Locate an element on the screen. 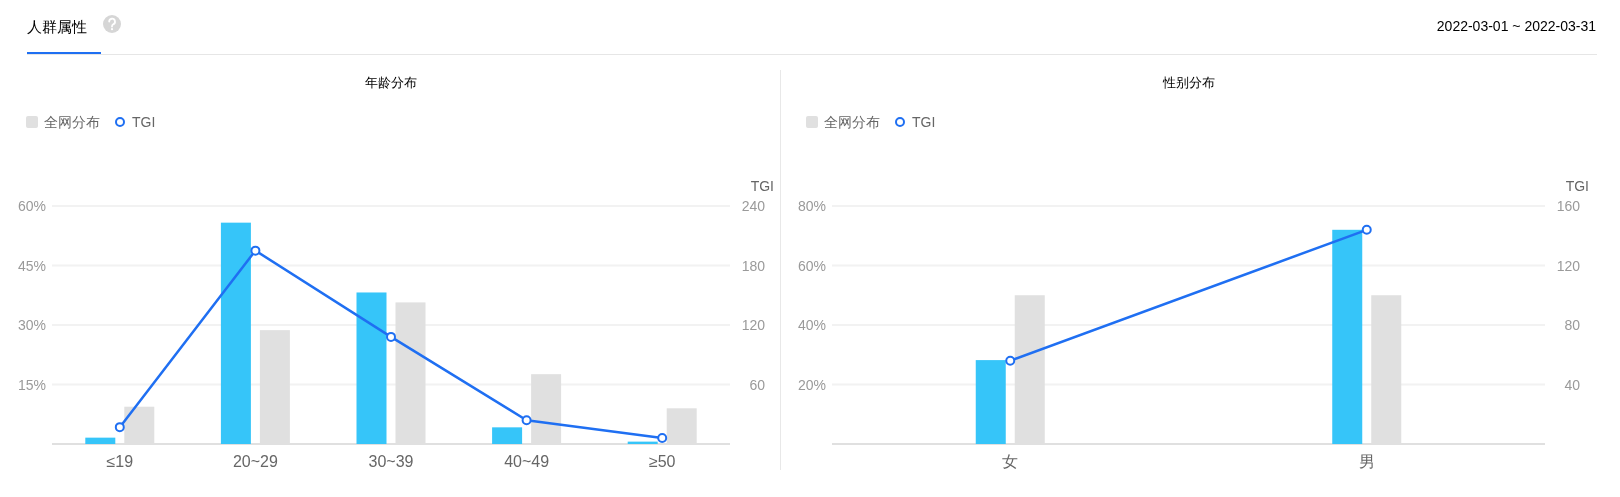 The image size is (1620, 497). x-tick-label: 女 is located at coordinates (1010, 461).